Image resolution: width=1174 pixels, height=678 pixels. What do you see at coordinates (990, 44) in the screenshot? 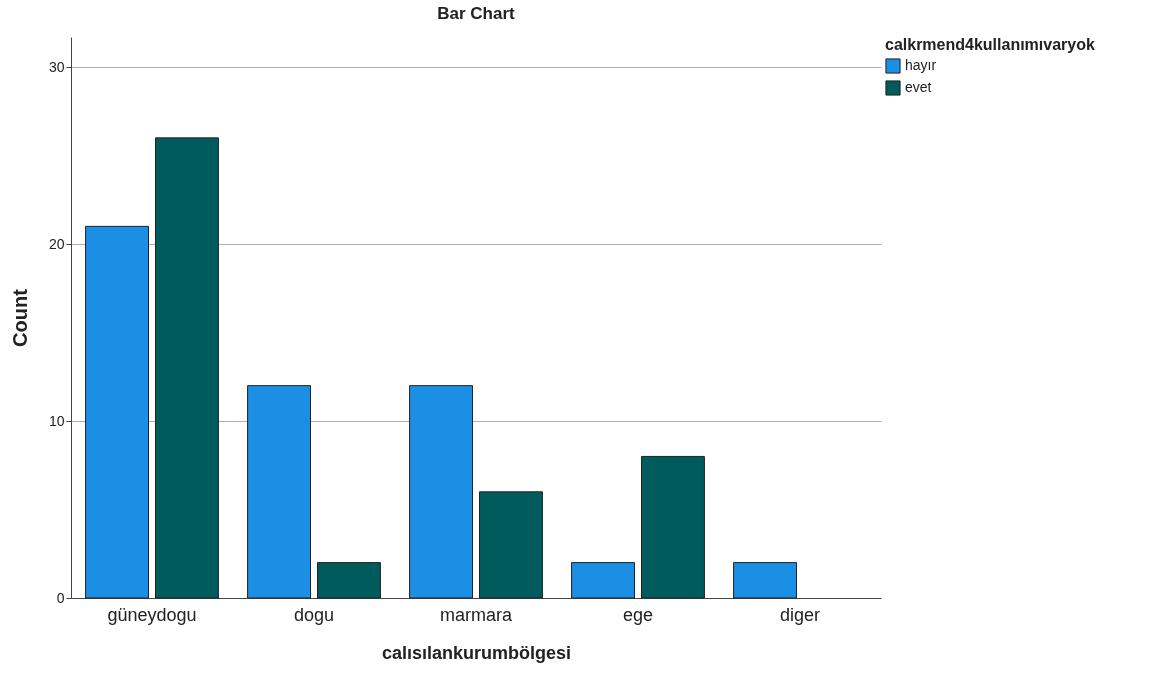
I see `legend-title: calkrmend4kullanımıvaryok` at bounding box center [990, 44].